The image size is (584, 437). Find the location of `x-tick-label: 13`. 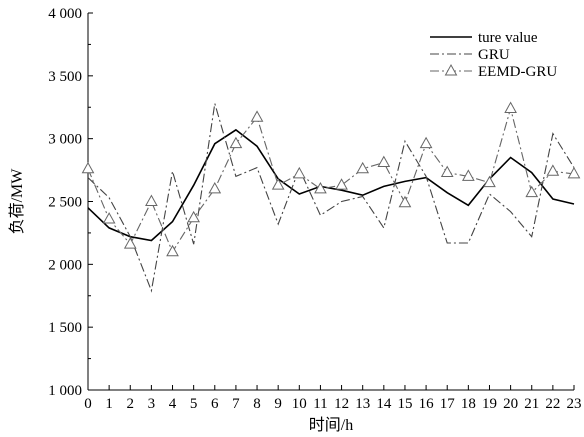

x-tick-label: 13 is located at coordinates (362, 404).